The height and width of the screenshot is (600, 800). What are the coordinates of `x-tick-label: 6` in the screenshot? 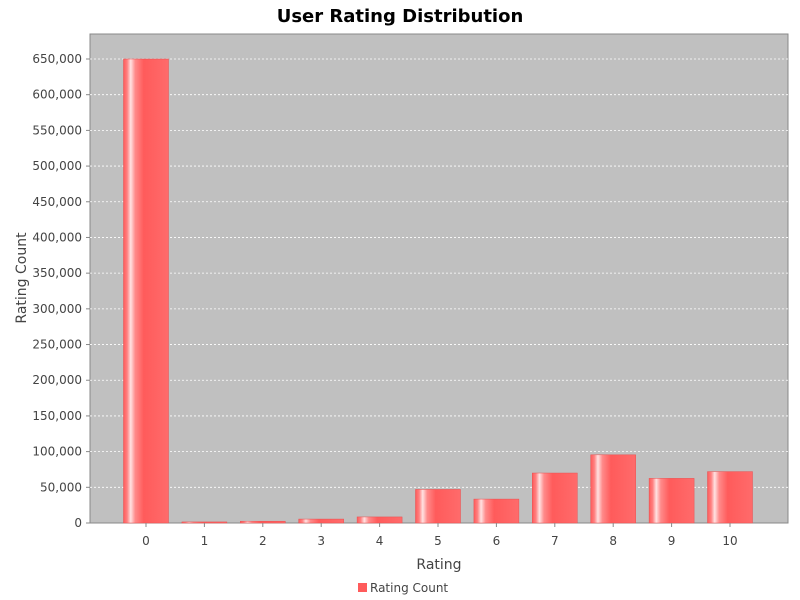 It's located at (497, 541).